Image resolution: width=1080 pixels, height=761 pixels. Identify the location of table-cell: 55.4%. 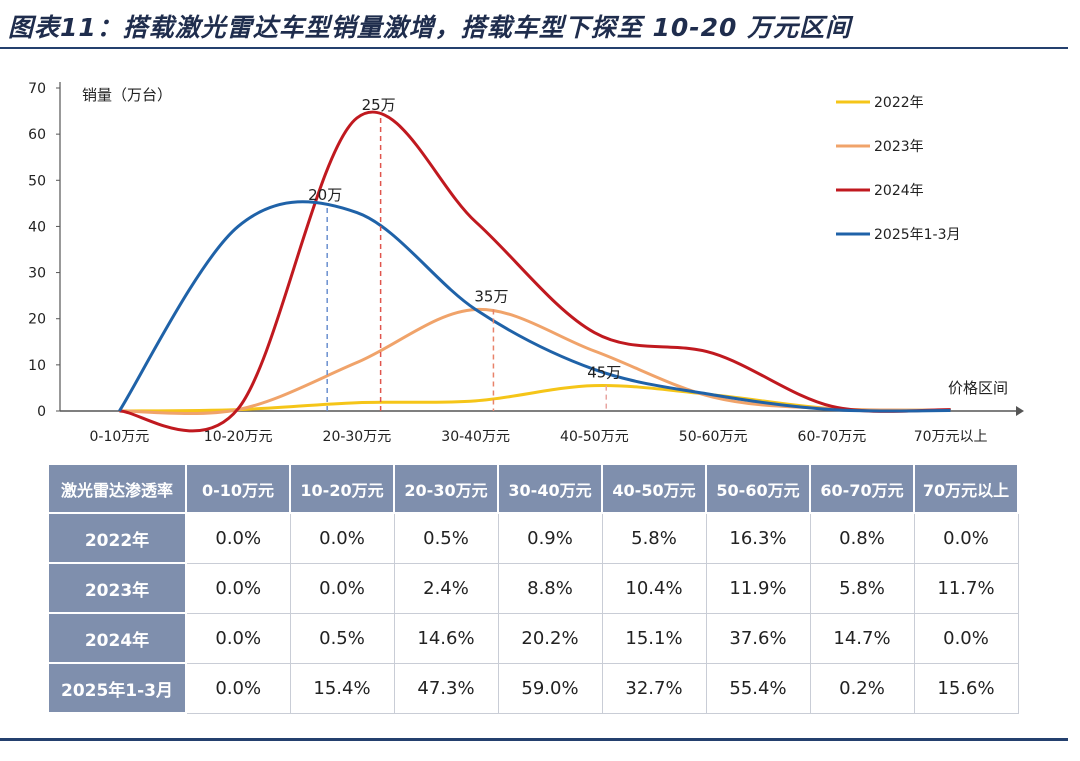
(758, 688).